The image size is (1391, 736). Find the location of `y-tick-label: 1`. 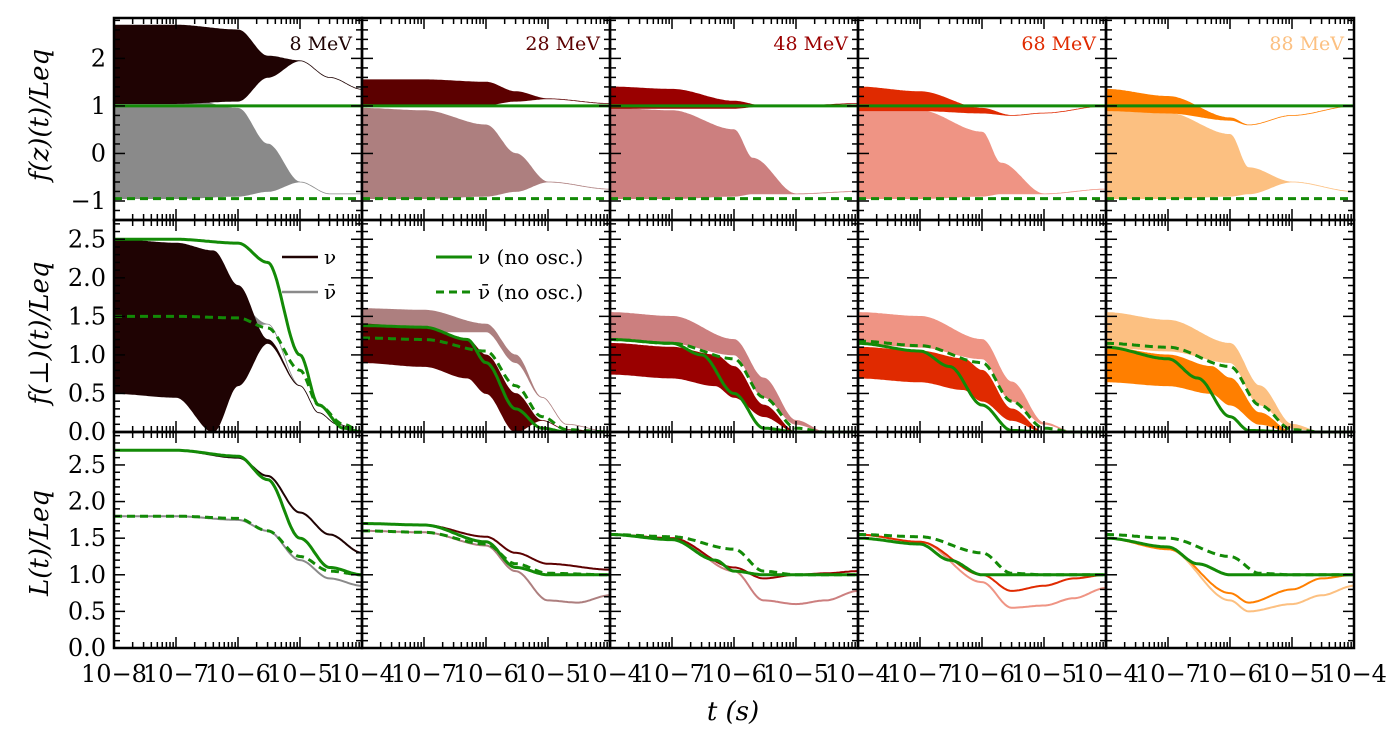

y-tick-label: 1 is located at coordinates (98, 106).